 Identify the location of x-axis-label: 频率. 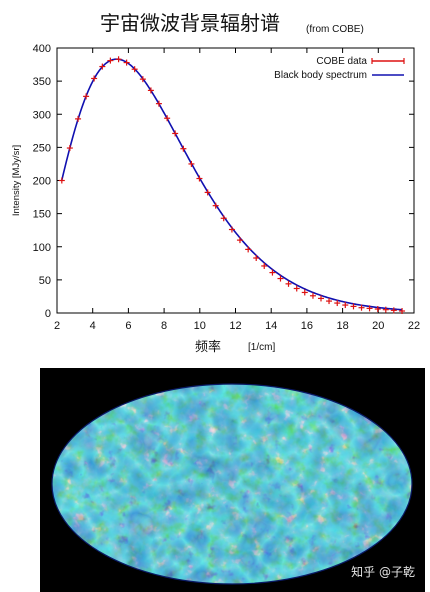
(208, 347).